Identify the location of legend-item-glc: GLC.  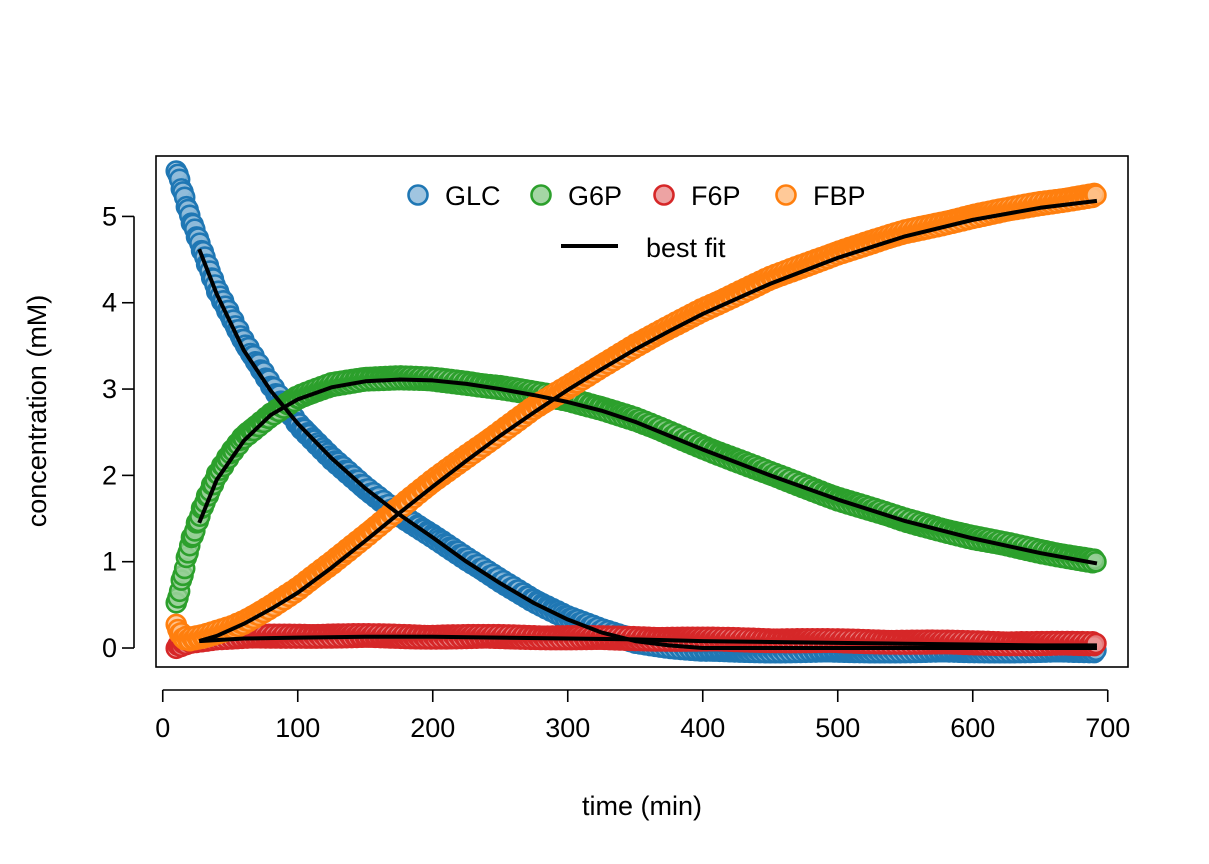
(454, 196).